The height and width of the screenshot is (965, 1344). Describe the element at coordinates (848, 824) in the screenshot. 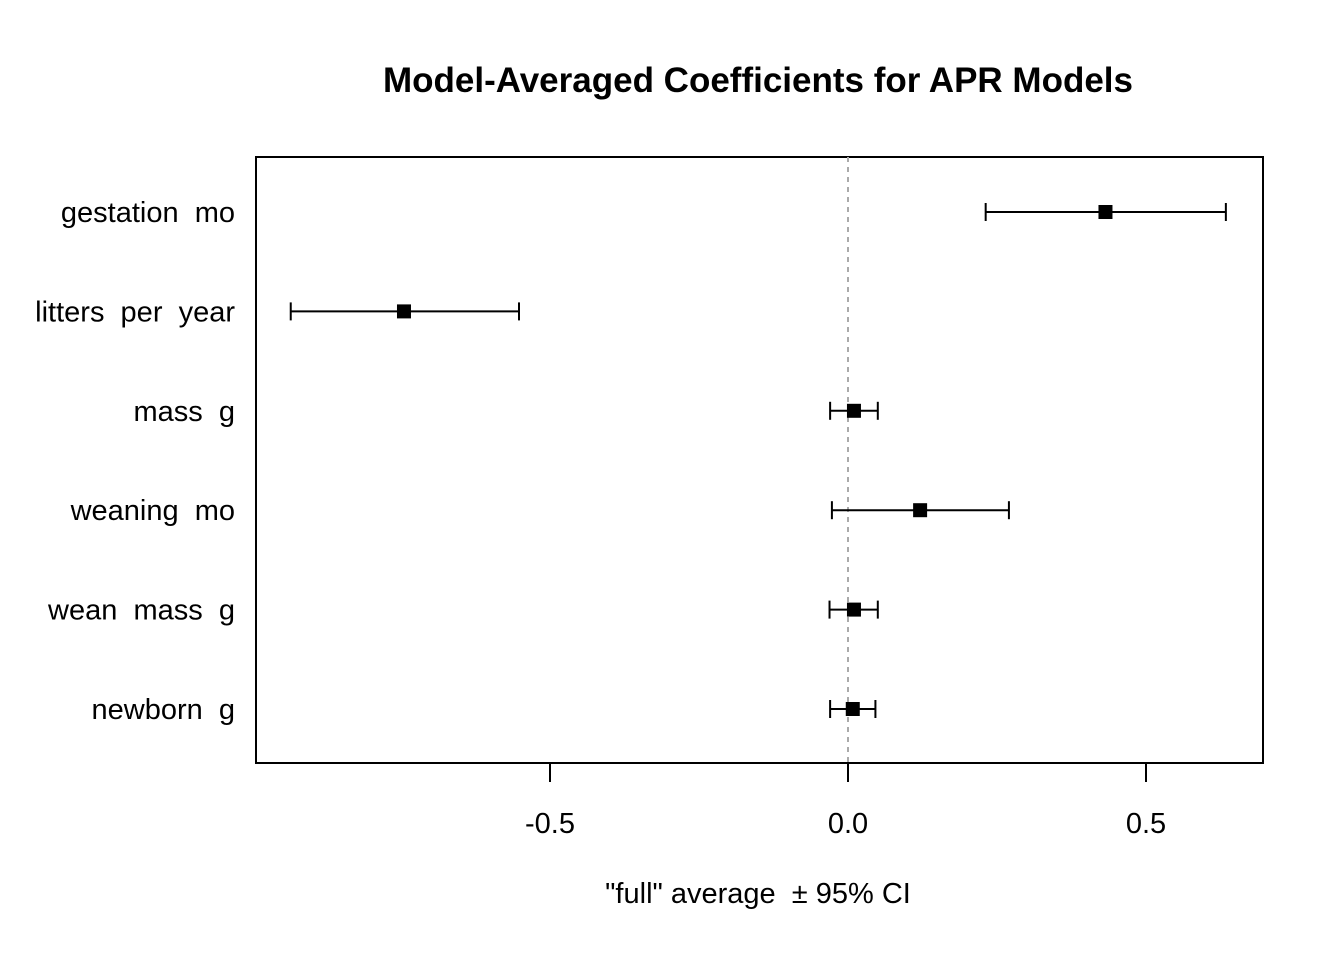

I see `x-tick-label: 0.0` at that location.